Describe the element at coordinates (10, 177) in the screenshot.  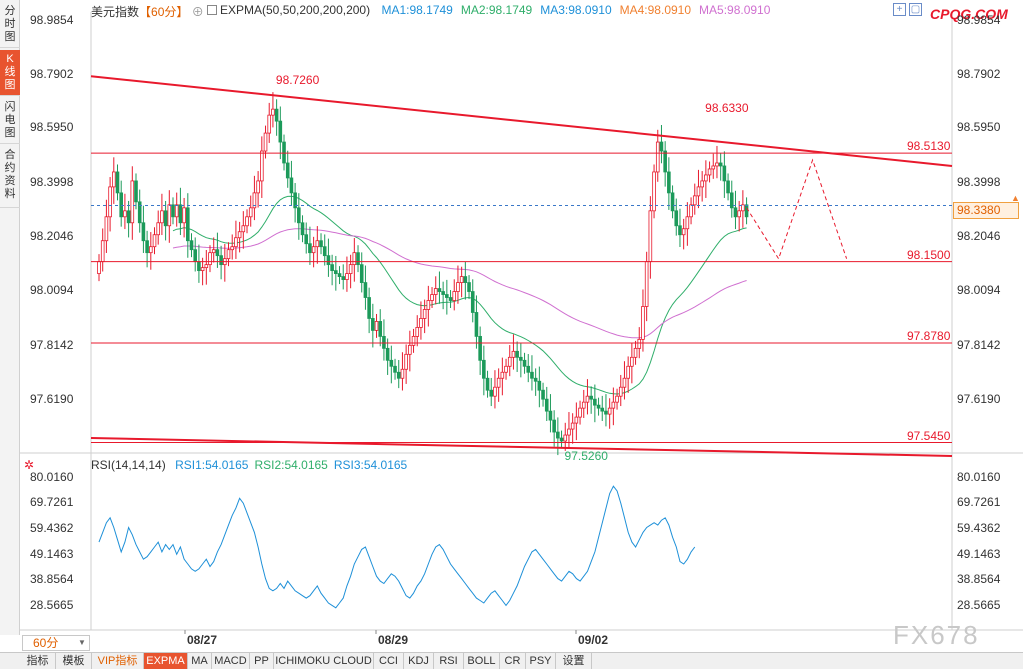
I see `left-tab-3: 合约资料` at that location.